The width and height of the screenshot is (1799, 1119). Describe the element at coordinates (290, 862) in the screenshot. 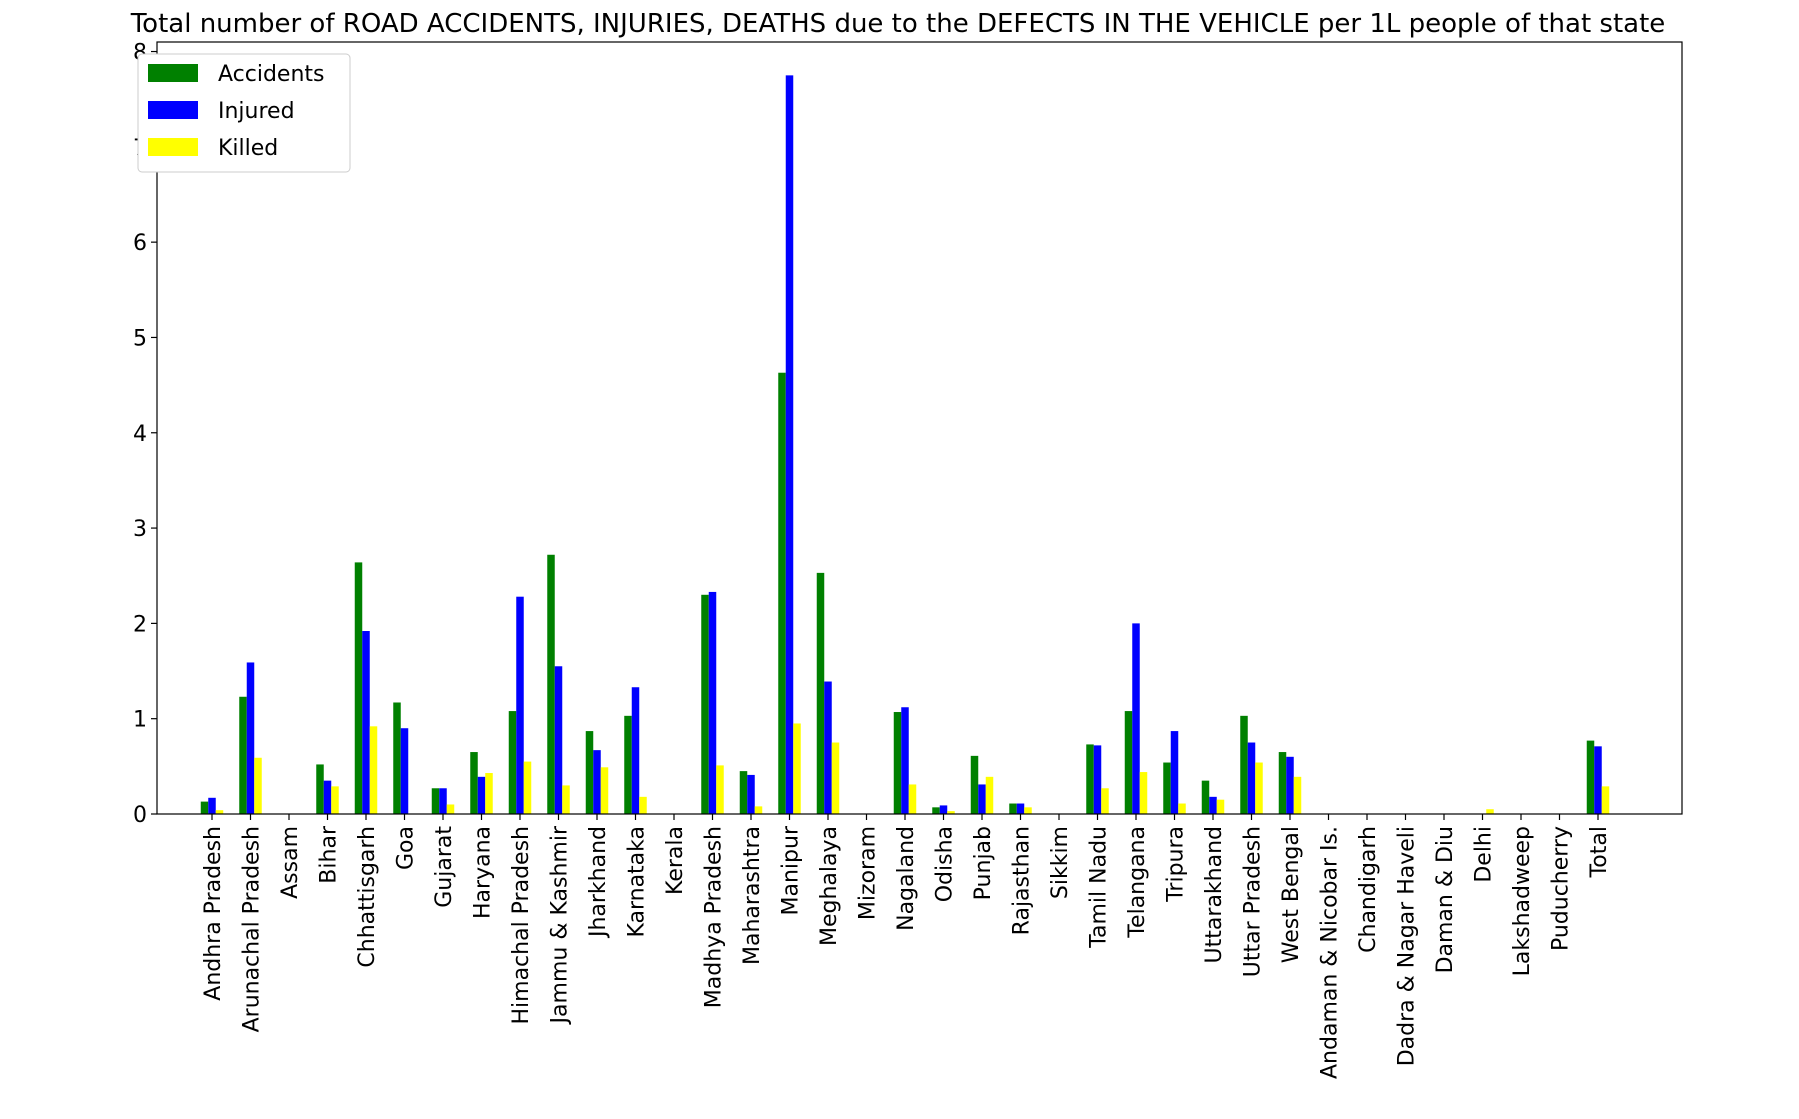

I see `x-tick-label: Assam` at that location.